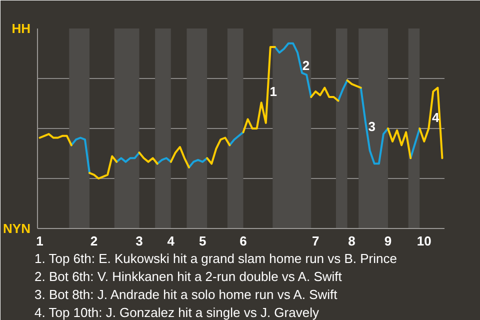 Image resolution: width=480 pixels, height=320 pixels. What do you see at coordinates (372, 126) in the screenshot?
I see `annotation: 3` at bounding box center [372, 126].